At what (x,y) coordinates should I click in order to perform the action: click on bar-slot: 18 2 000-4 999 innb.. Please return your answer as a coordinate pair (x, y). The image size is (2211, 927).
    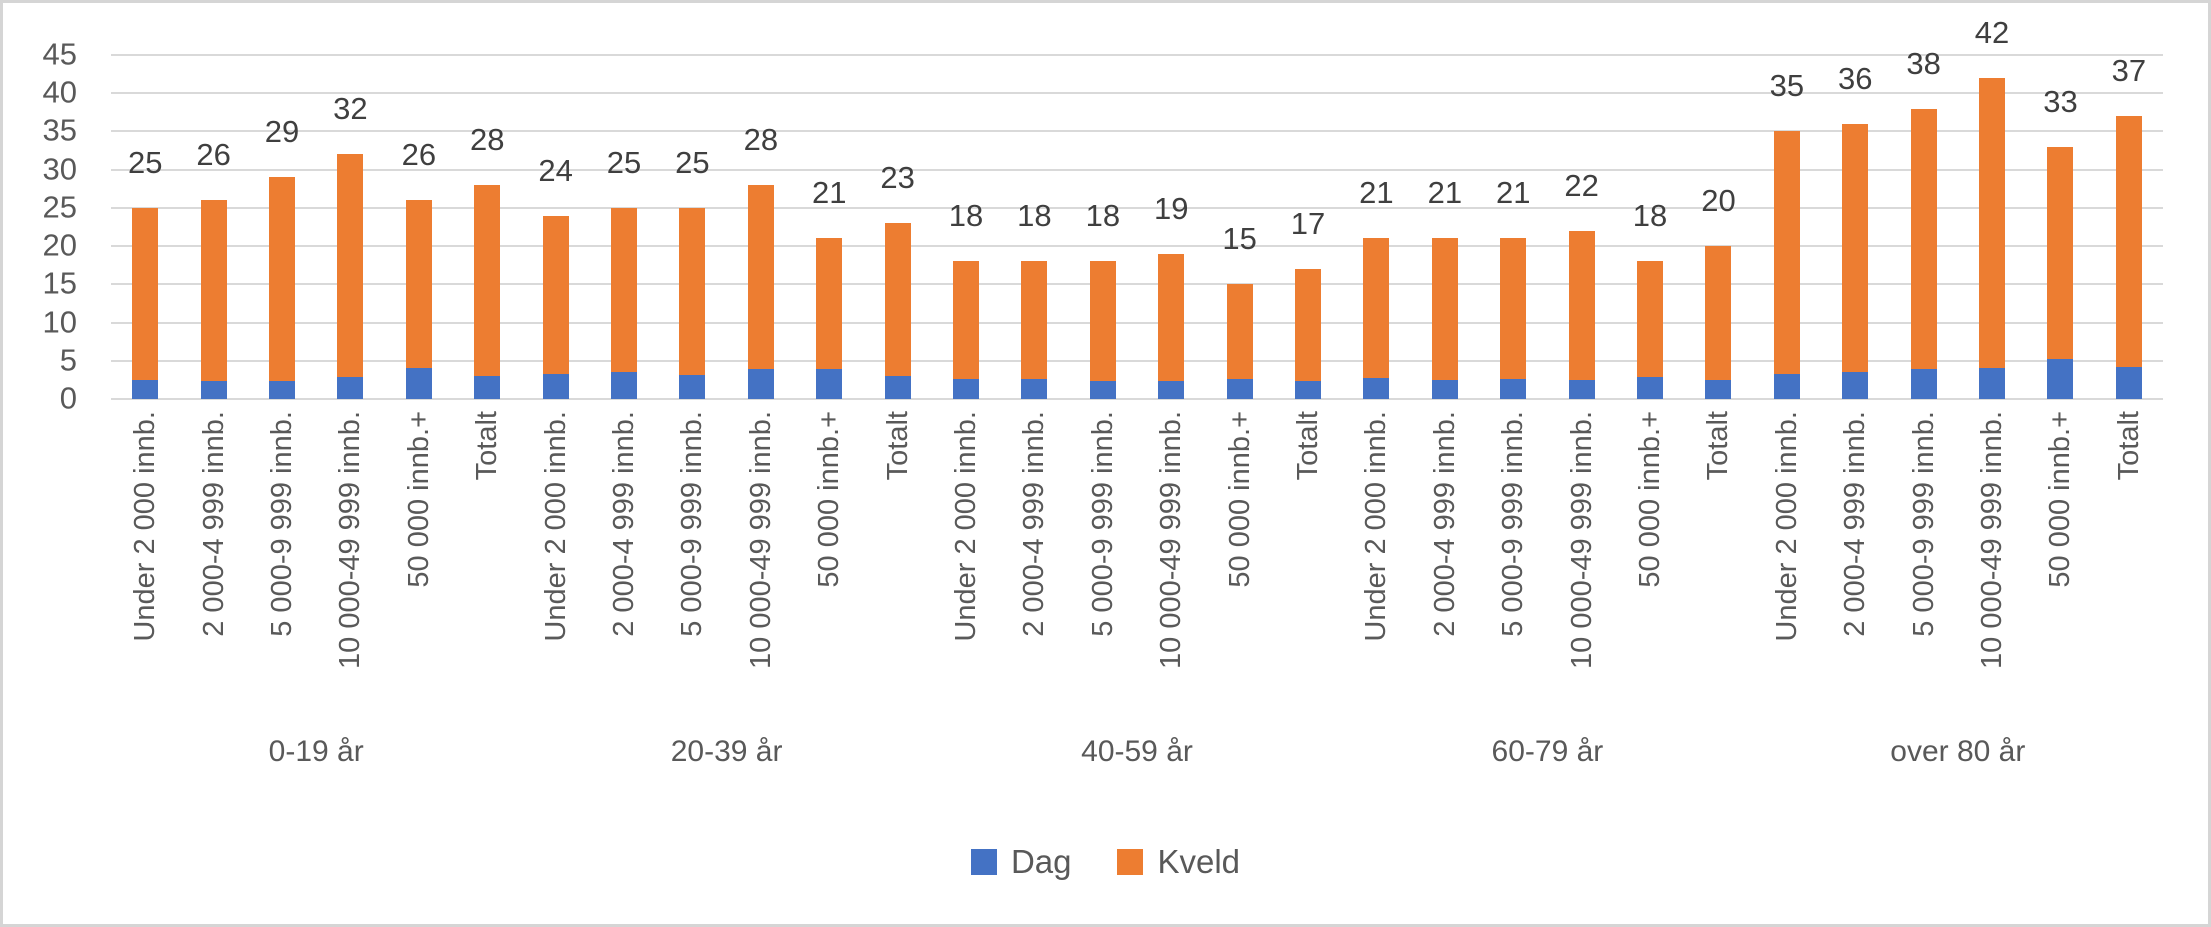
    Looking at the image, I should click on (1034, 345).